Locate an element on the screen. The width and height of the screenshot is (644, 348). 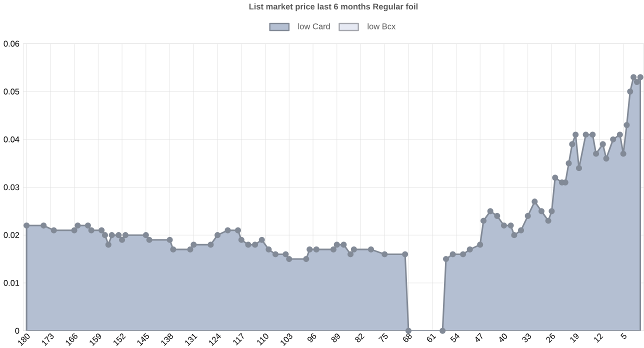
x-tick-label: 131 is located at coordinates (191, 340).